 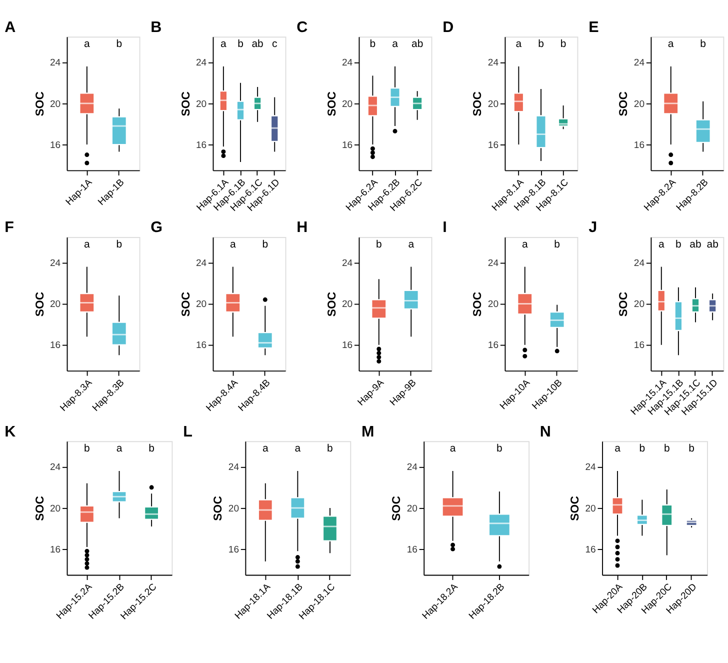 I want to click on chart-title: G, so click(x=156, y=227).